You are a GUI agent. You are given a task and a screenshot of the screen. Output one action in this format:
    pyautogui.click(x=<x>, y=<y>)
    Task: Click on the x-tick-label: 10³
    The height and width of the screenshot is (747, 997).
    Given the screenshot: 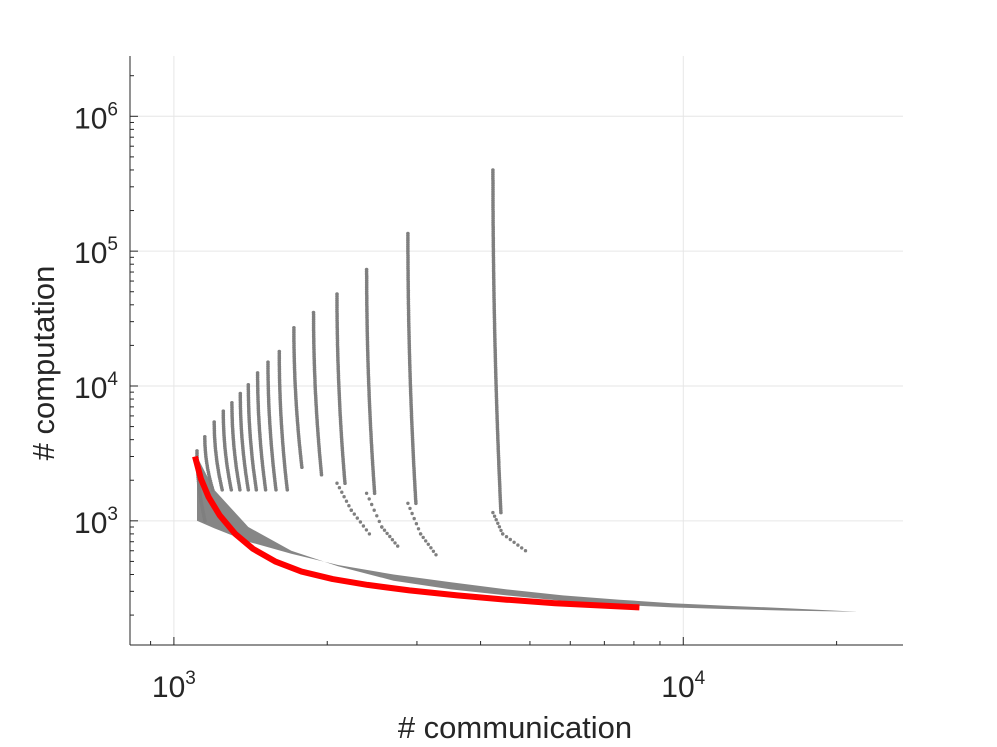 What is the action you would take?
    pyautogui.click(x=174, y=686)
    